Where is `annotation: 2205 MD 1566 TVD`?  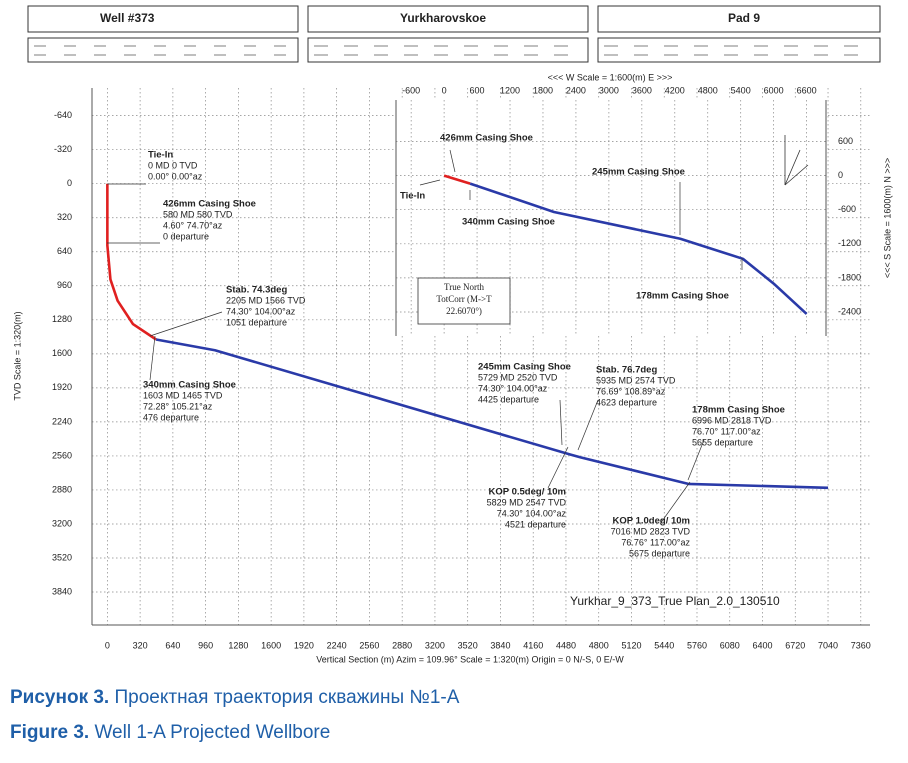 annotation: 2205 MD 1566 TVD is located at coordinates (266, 300).